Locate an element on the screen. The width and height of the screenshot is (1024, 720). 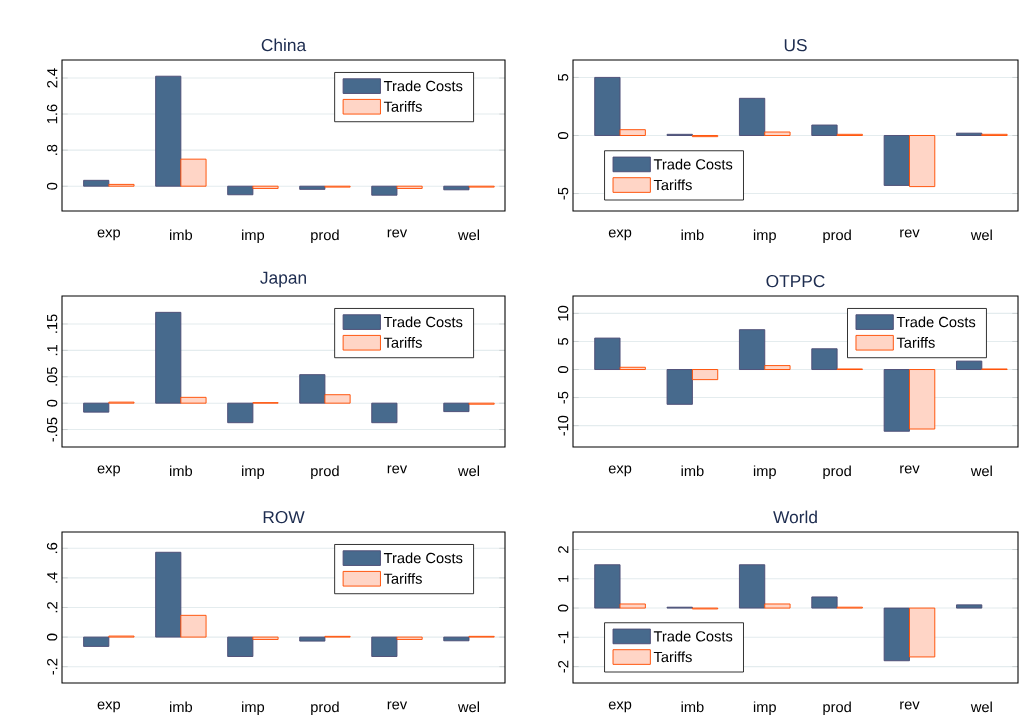
y-tick-label: -2 is located at coordinates (563, 666).